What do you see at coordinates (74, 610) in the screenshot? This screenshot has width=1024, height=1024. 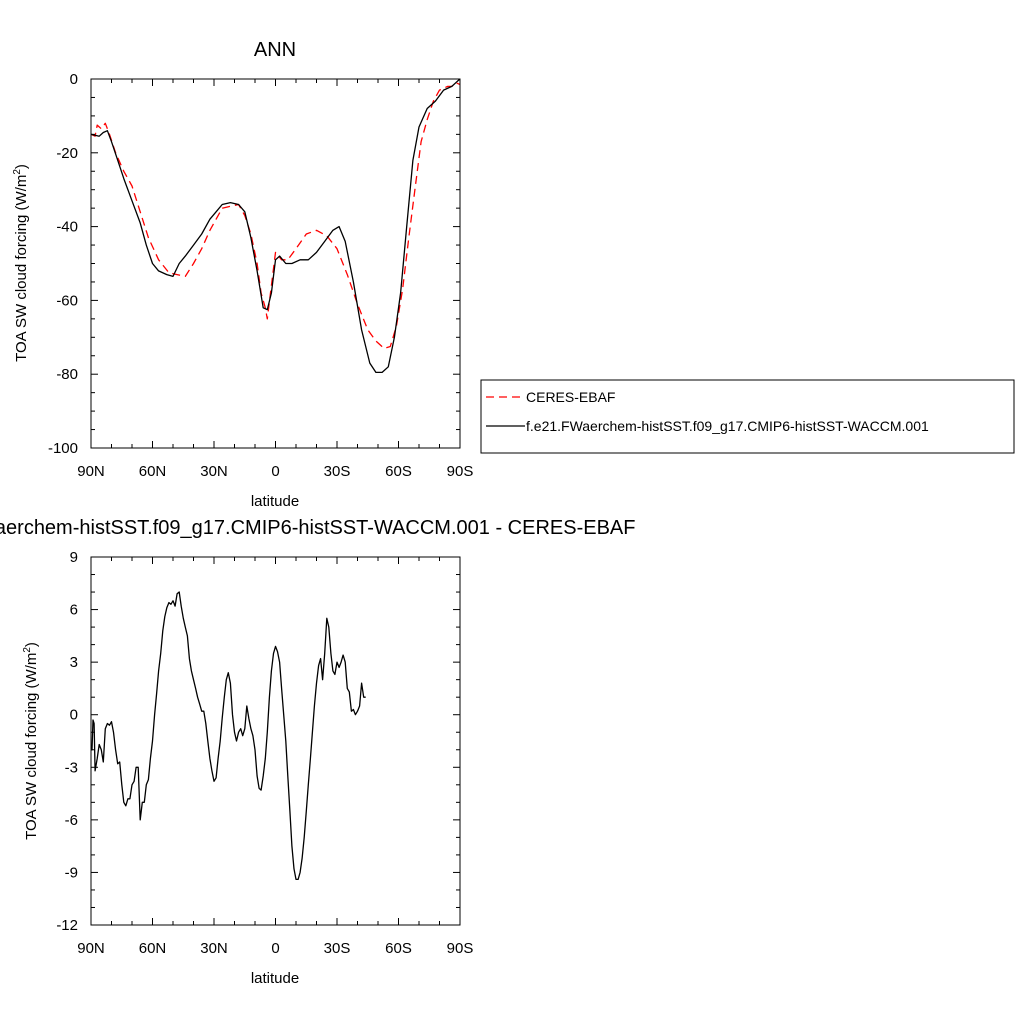 I see `y-tick-label: 6` at bounding box center [74, 610].